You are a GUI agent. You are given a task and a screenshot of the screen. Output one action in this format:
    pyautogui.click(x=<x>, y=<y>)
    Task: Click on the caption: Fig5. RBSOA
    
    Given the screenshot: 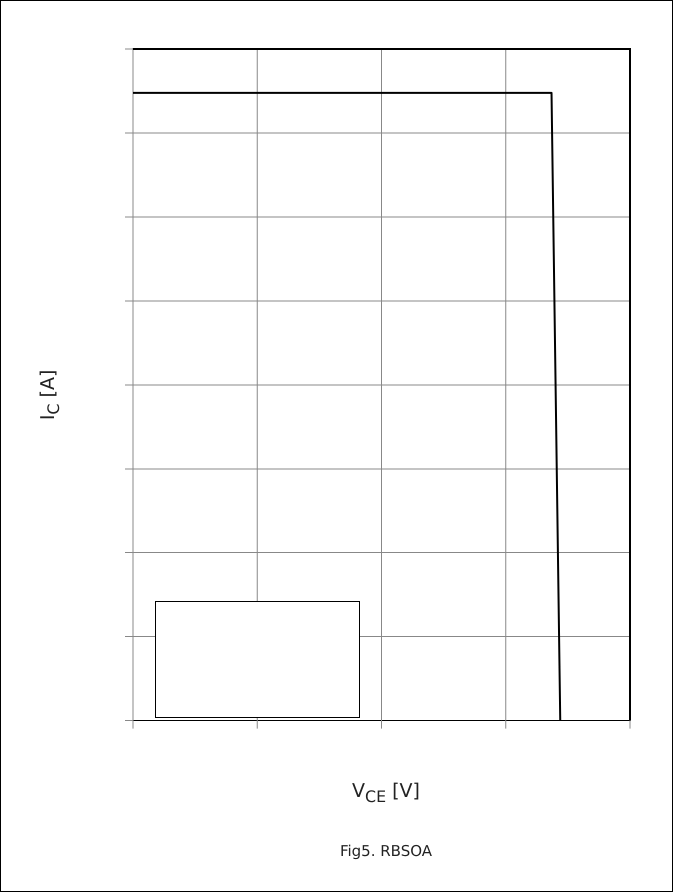 What is the action you would take?
    pyautogui.click(x=386, y=851)
    